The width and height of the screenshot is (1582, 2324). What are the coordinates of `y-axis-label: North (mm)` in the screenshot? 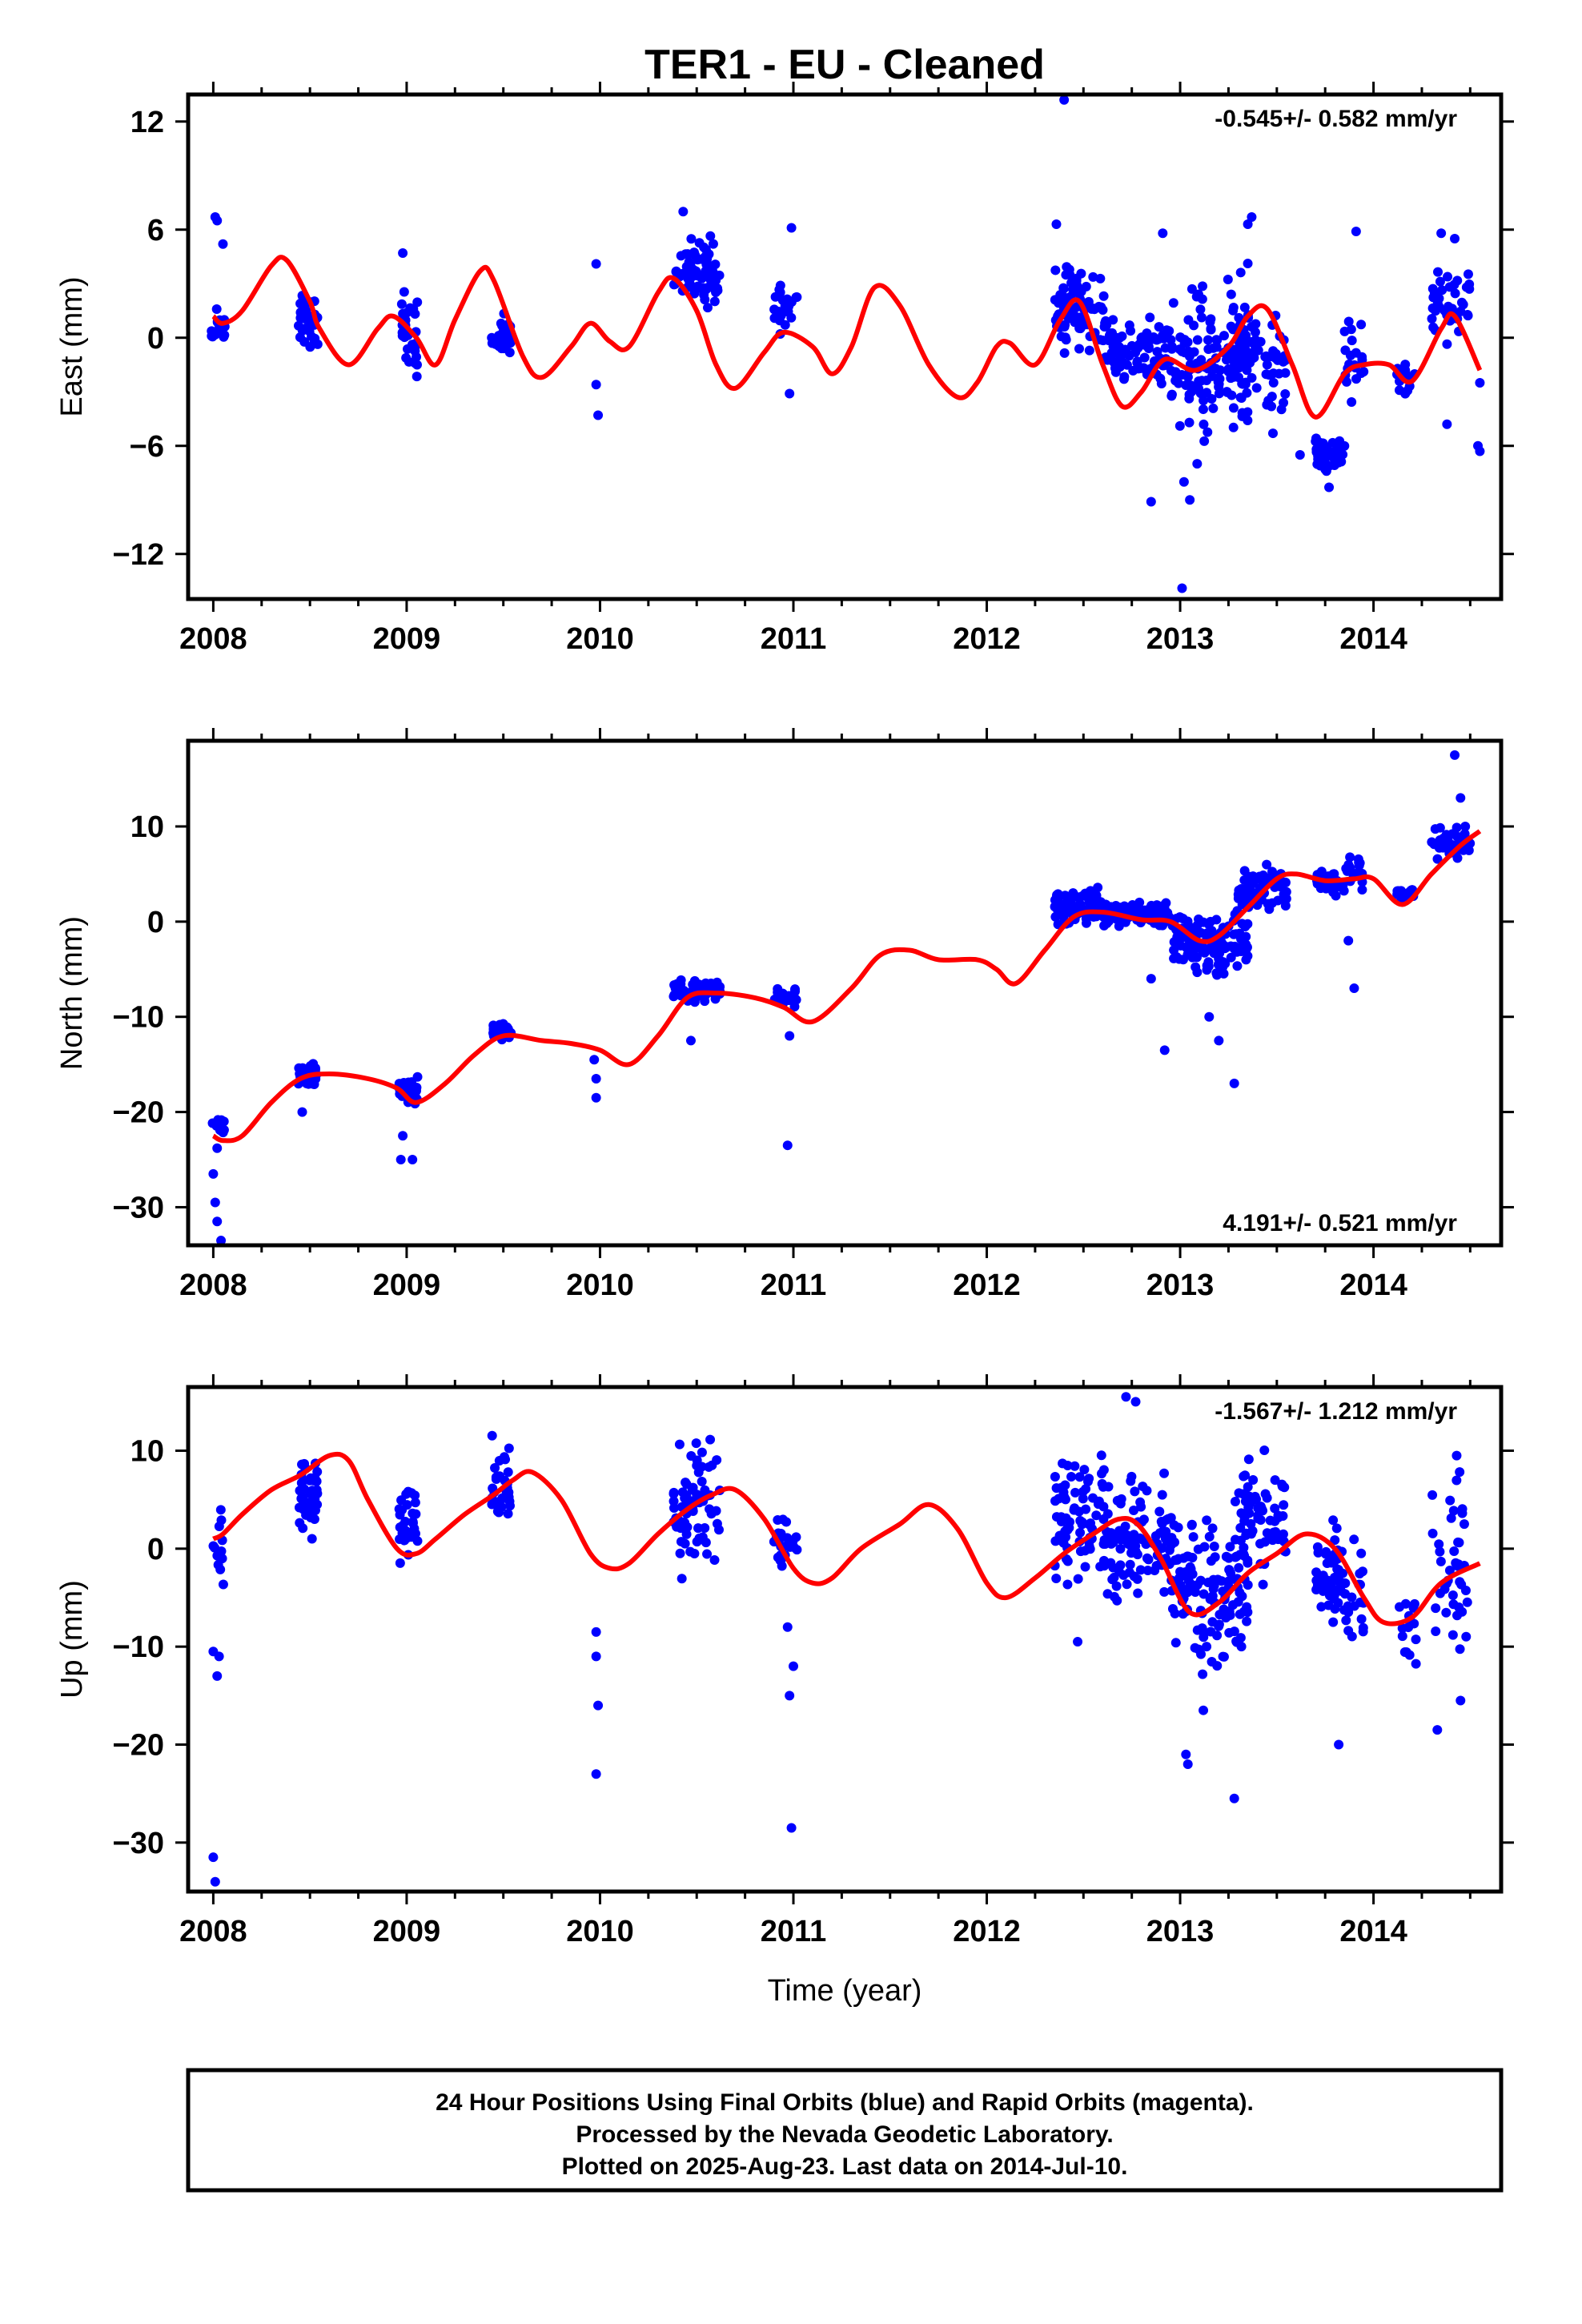 It's located at (72, 993).